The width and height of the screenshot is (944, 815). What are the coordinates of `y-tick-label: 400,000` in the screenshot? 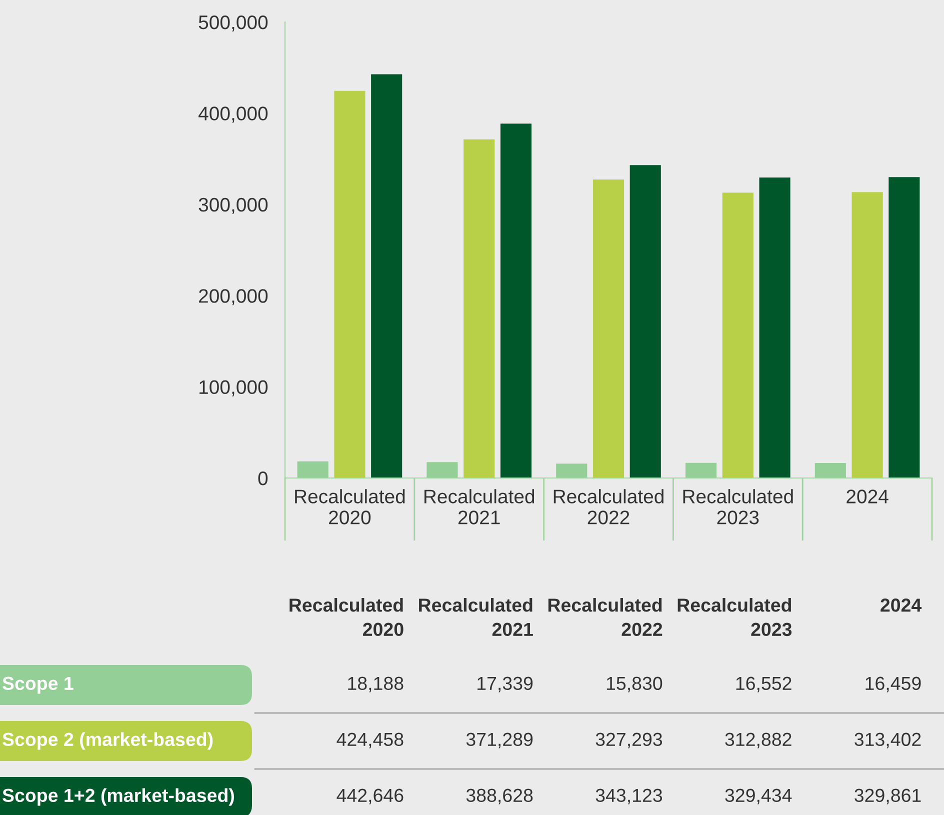 It's located at (233, 114).